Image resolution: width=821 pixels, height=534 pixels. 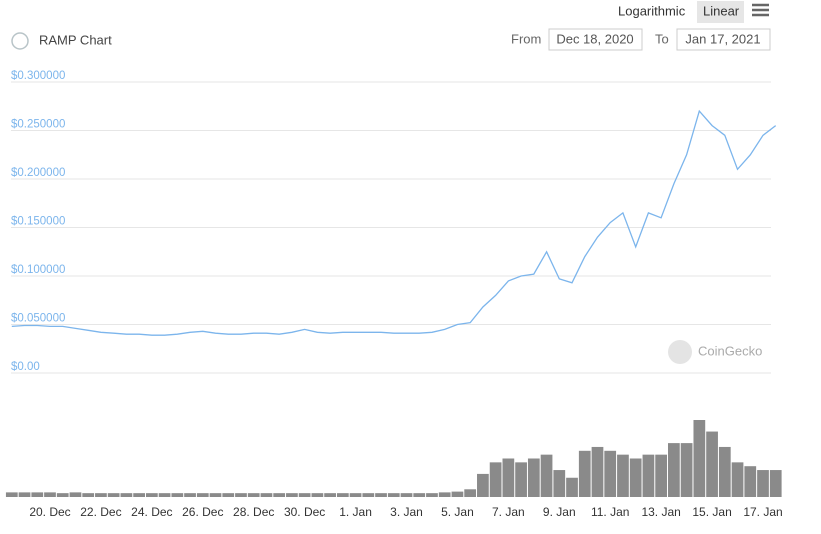 What do you see at coordinates (75, 39) in the screenshot?
I see `chart-title: RAMP Chart` at bounding box center [75, 39].